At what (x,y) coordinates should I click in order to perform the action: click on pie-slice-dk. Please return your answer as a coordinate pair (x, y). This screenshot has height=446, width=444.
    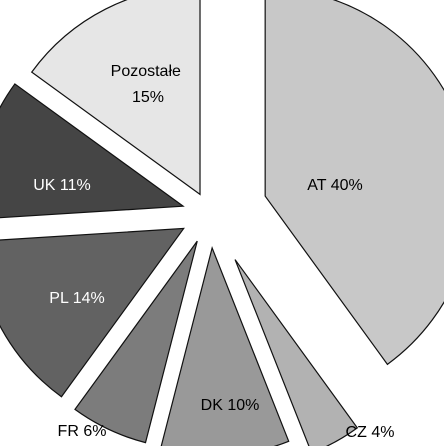
    Looking at the image, I should click on (225, 345).